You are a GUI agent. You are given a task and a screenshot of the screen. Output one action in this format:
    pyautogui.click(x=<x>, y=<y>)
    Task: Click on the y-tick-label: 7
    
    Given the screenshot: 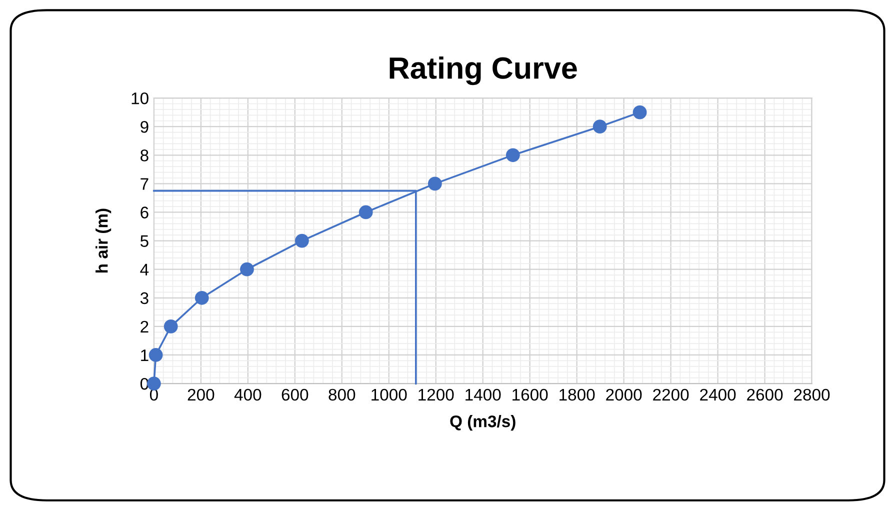 What is the action you would take?
    pyautogui.click(x=144, y=184)
    